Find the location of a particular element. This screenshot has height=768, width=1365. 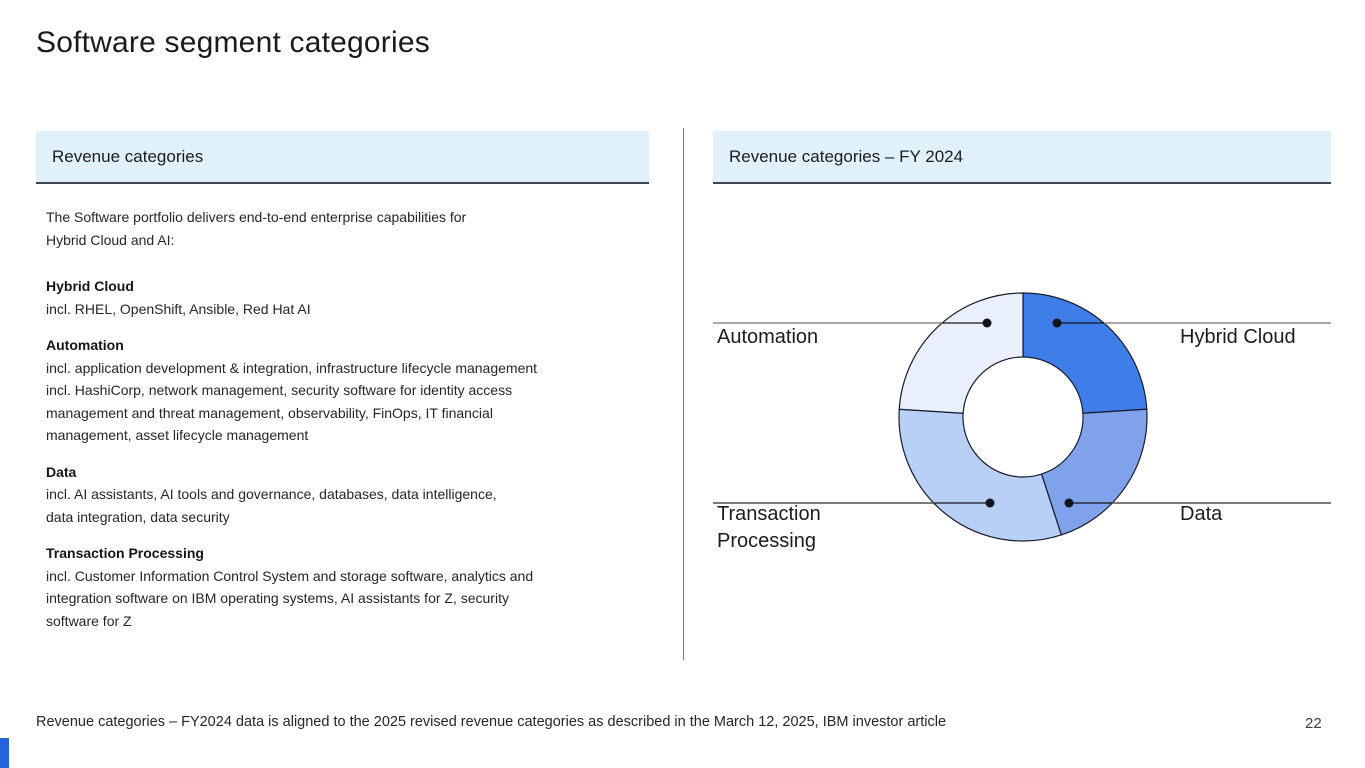

slide-accent-bar is located at coordinates (4, 753).